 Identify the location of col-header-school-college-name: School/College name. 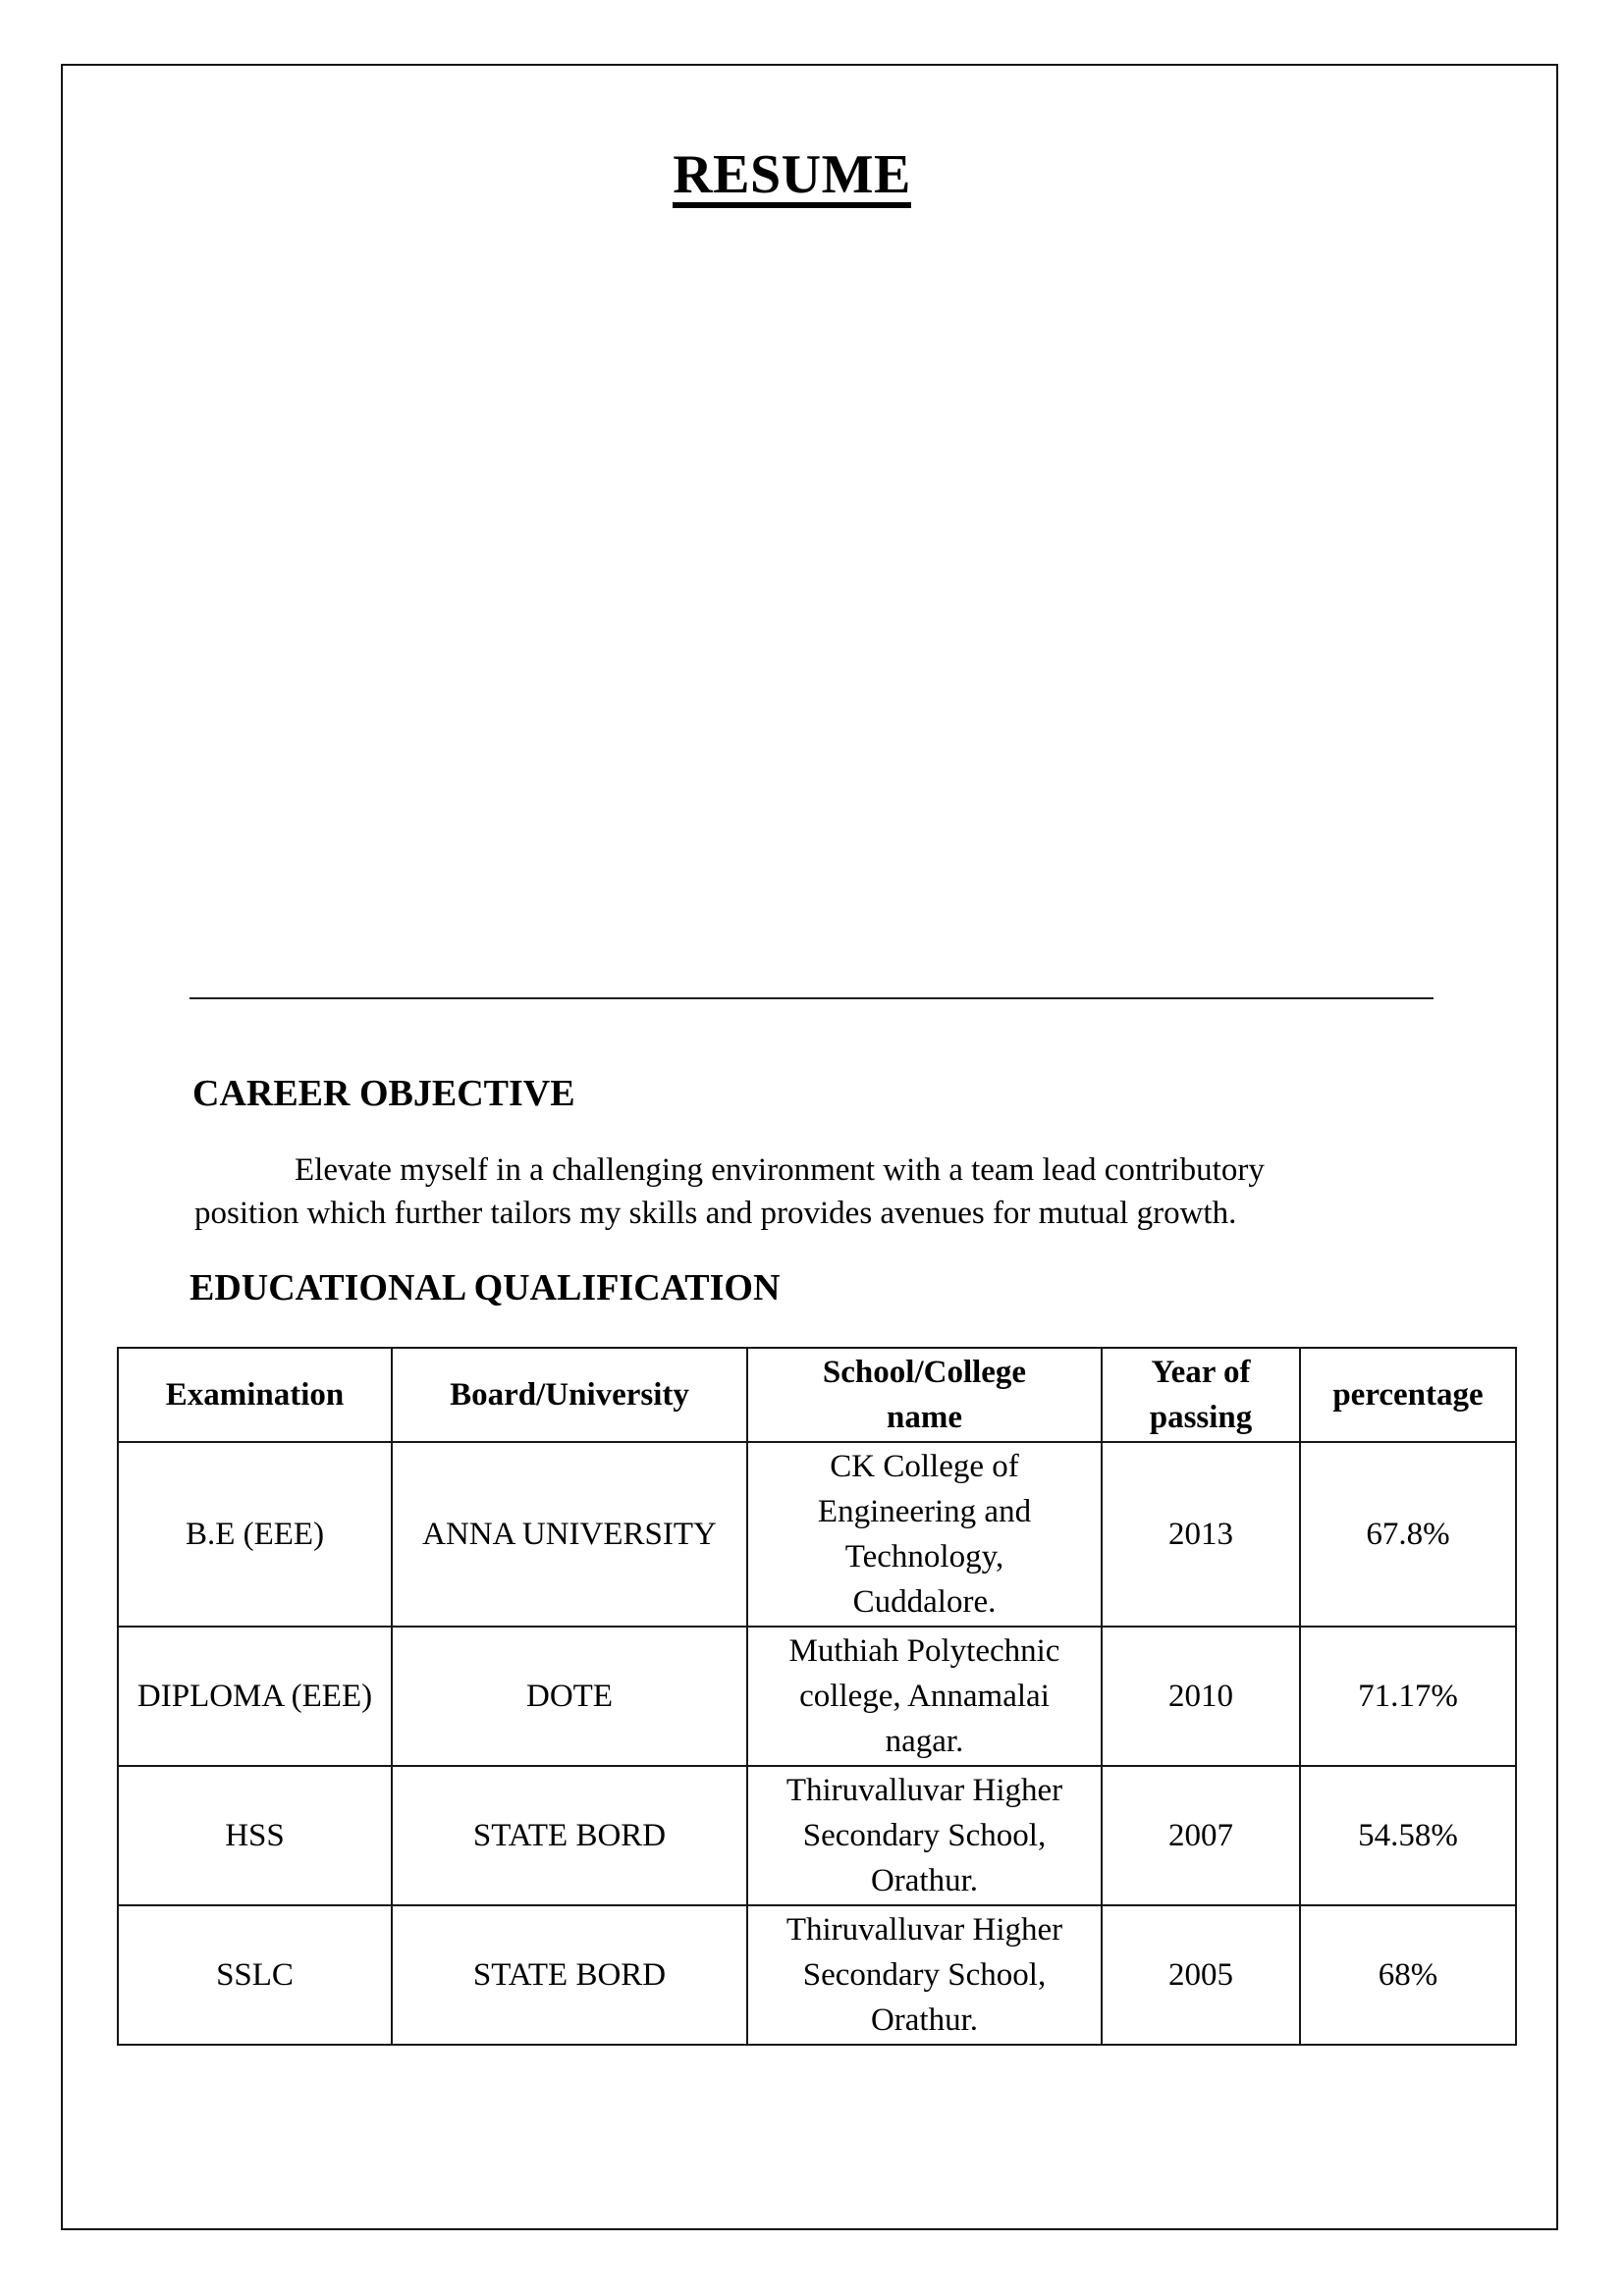
(924, 1395).